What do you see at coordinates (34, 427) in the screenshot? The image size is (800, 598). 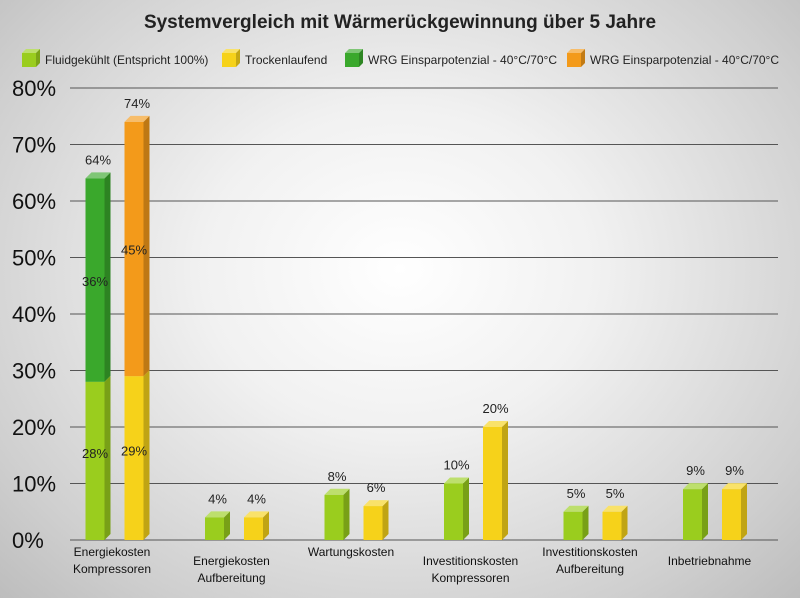 I see `y-tick-label: 20%` at bounding box center [34, 427].